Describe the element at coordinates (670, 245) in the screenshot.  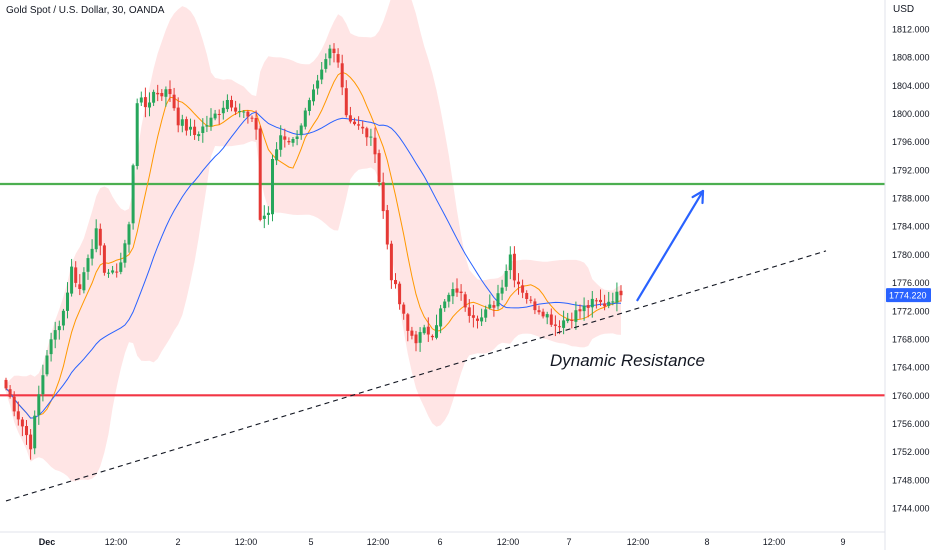
I see `projection-arrow` at that location.